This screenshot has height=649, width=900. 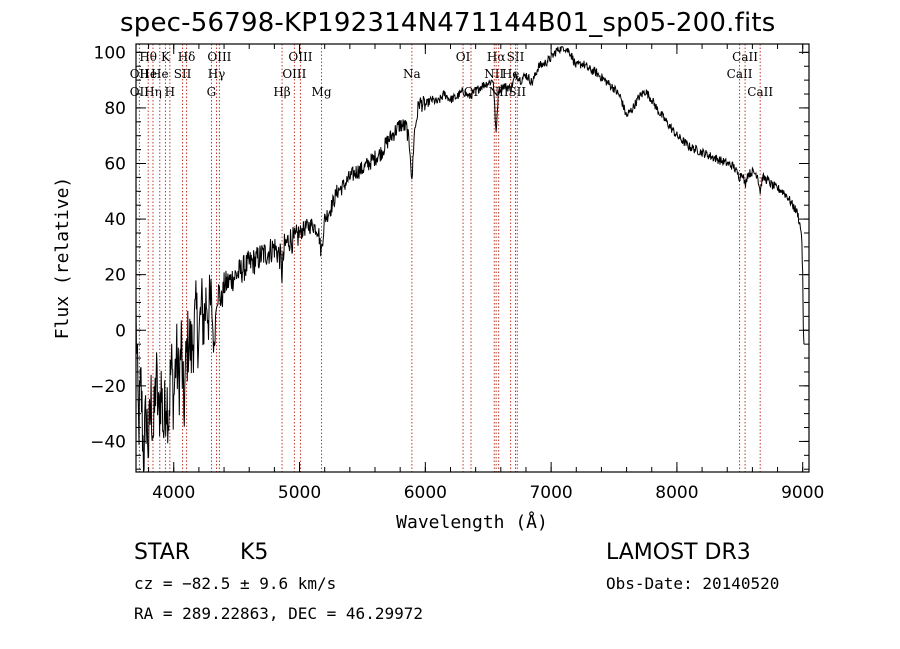 What do you see at coordinates (115, 109) in the screenshot?
I see `y-tick-label: 80` at bounding box center [115, 109].